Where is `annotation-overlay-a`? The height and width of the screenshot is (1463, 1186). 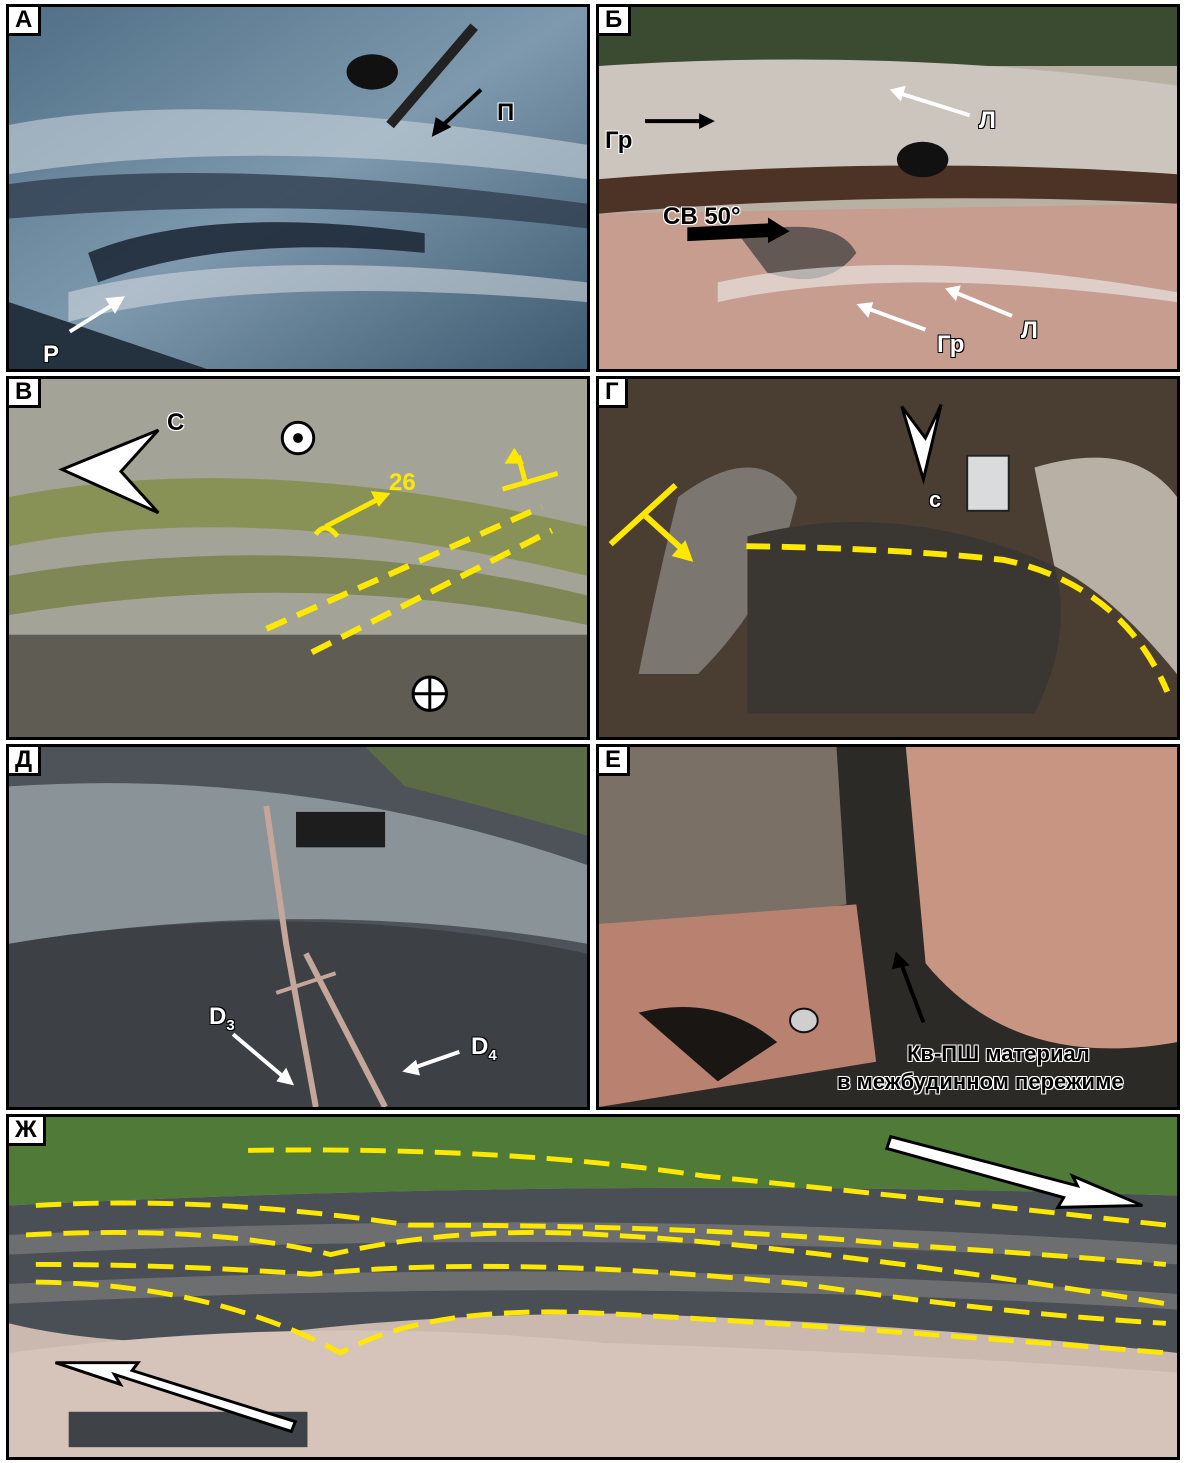
annotation-overlay-a is located at coordinates (275, 211).